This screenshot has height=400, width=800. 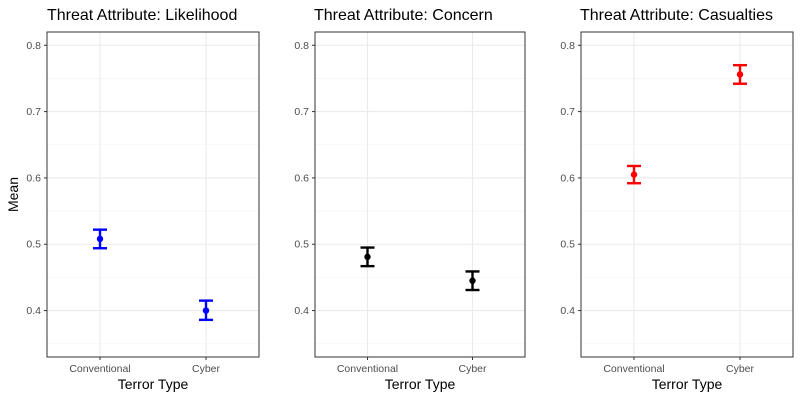 What do you see at coordinates (676, 15) in the screenshot?
I see `panel-title: Threat Attribute: Casualties` at bounding box center [676, 15].